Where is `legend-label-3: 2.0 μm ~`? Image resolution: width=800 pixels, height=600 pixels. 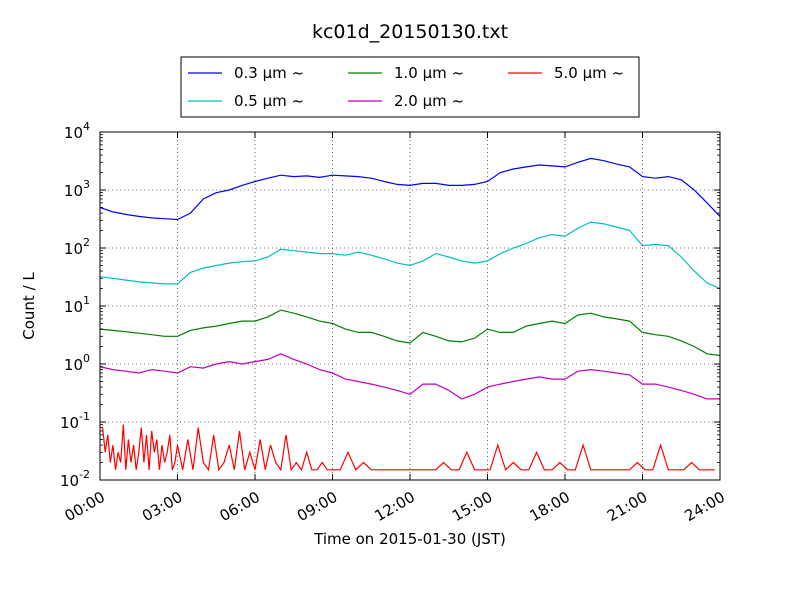 legend-label-3: 2.0 μm ~ is located at coordinates (429, 101).